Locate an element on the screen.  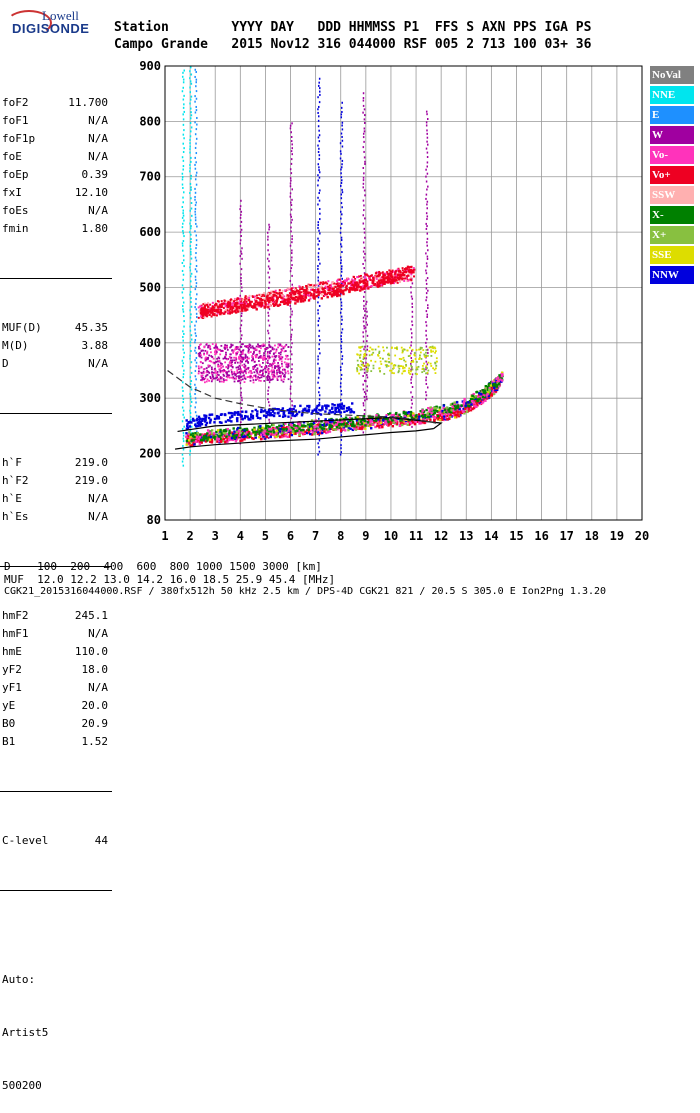
auto-label: Auto: is located at coordinates (56, 980).